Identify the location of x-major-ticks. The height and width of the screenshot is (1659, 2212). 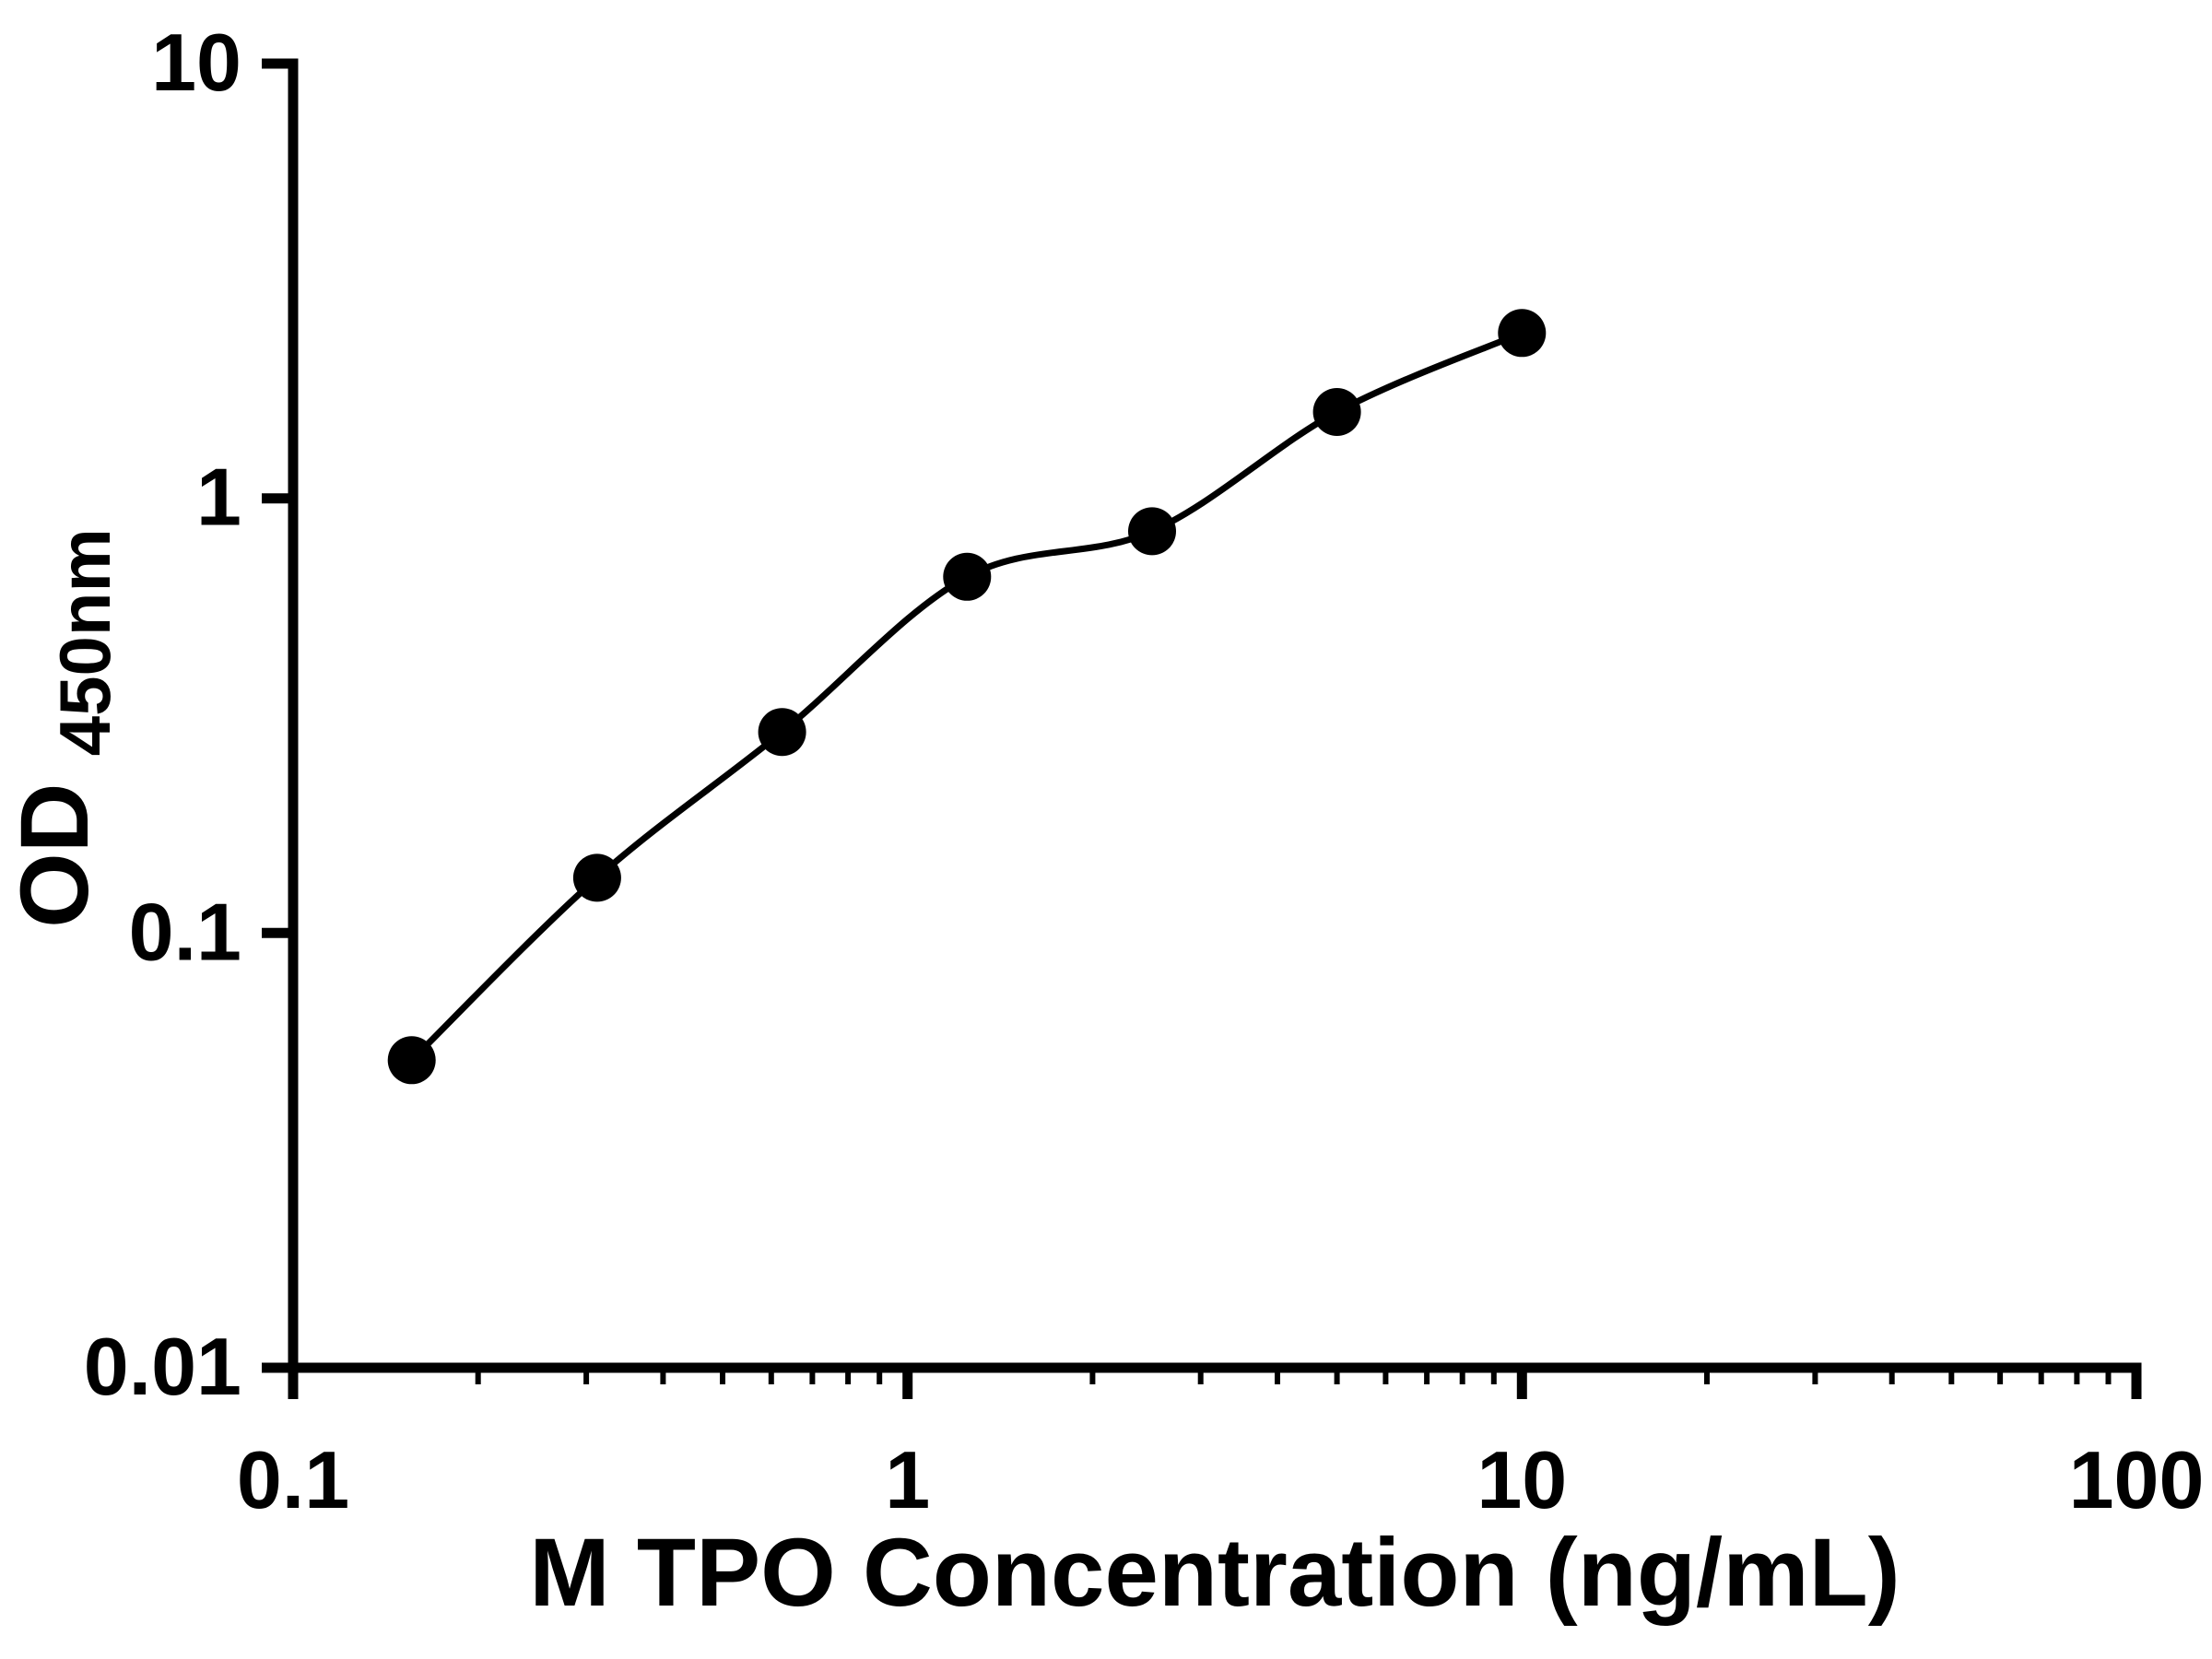
(1215, 1383).